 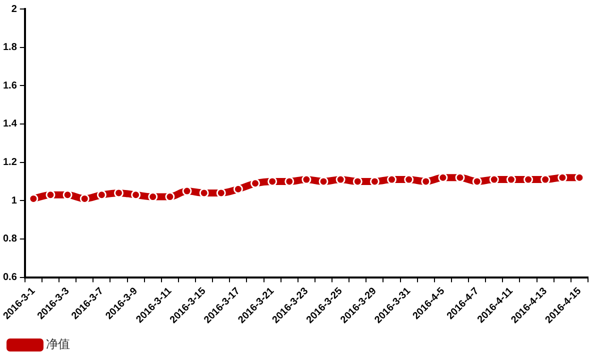 What do you see at coordinates (10, 124) in the screenshot?
I see `y-tick-label: 1.4` at bounding box center [10, 124].